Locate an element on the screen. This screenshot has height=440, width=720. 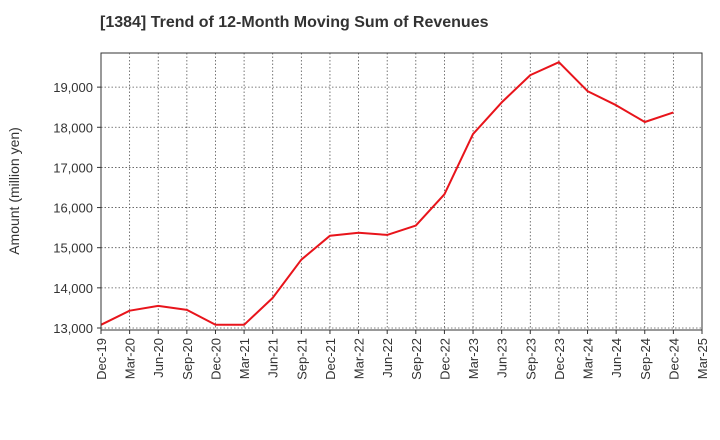
y-tick-label: 15,000 is located at coordinates (73, 248).